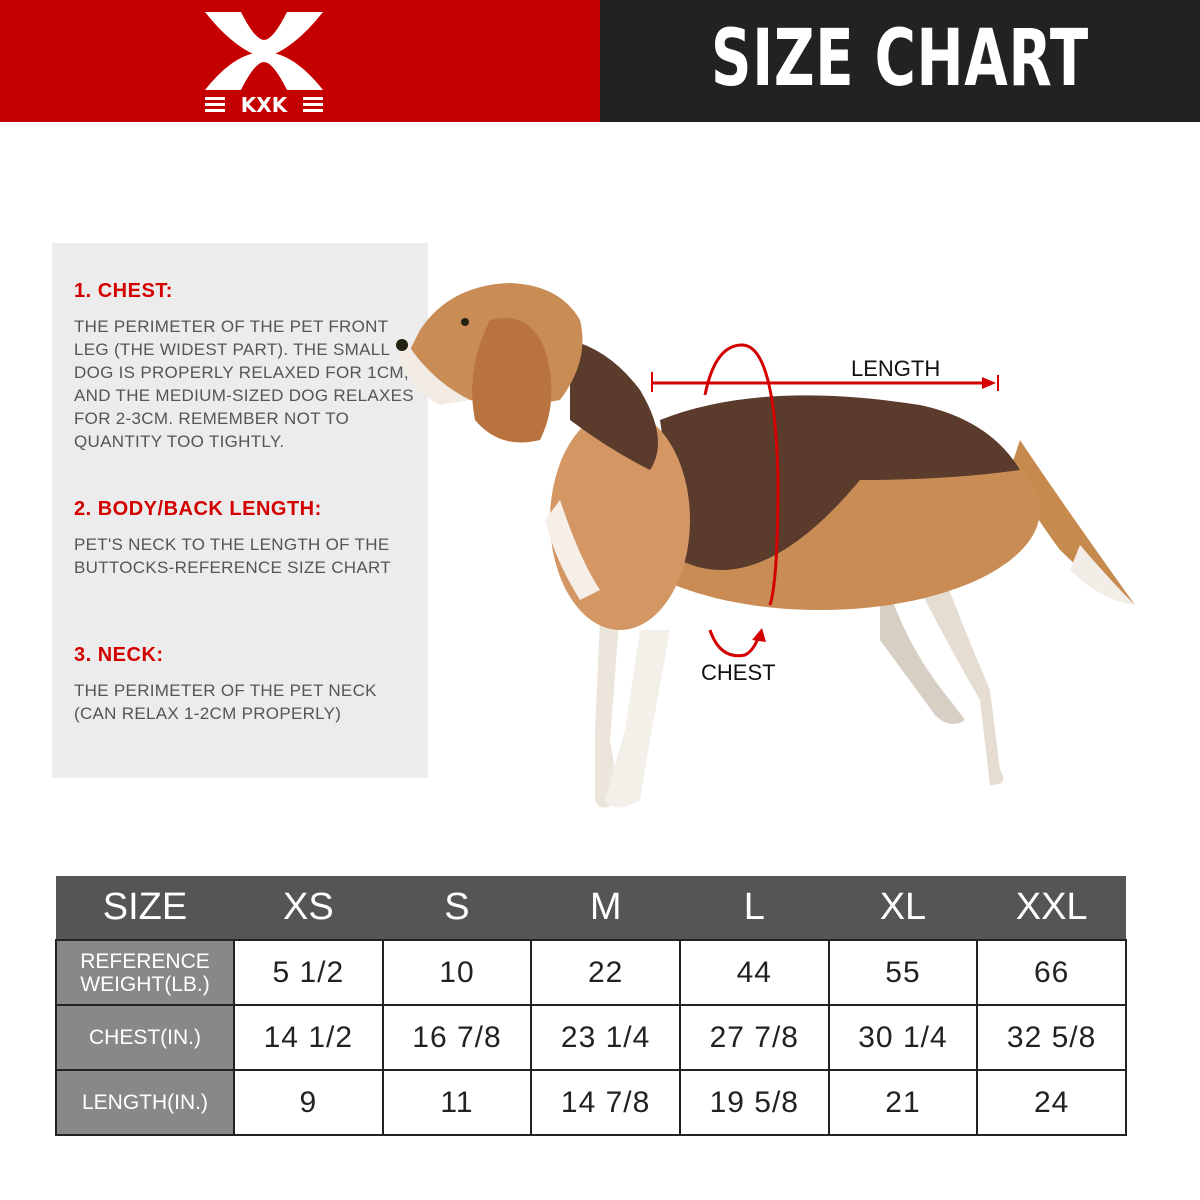 The image size is (1200, 1200). I want to click on table-cell: 14 1/2, so click(308, 1037).